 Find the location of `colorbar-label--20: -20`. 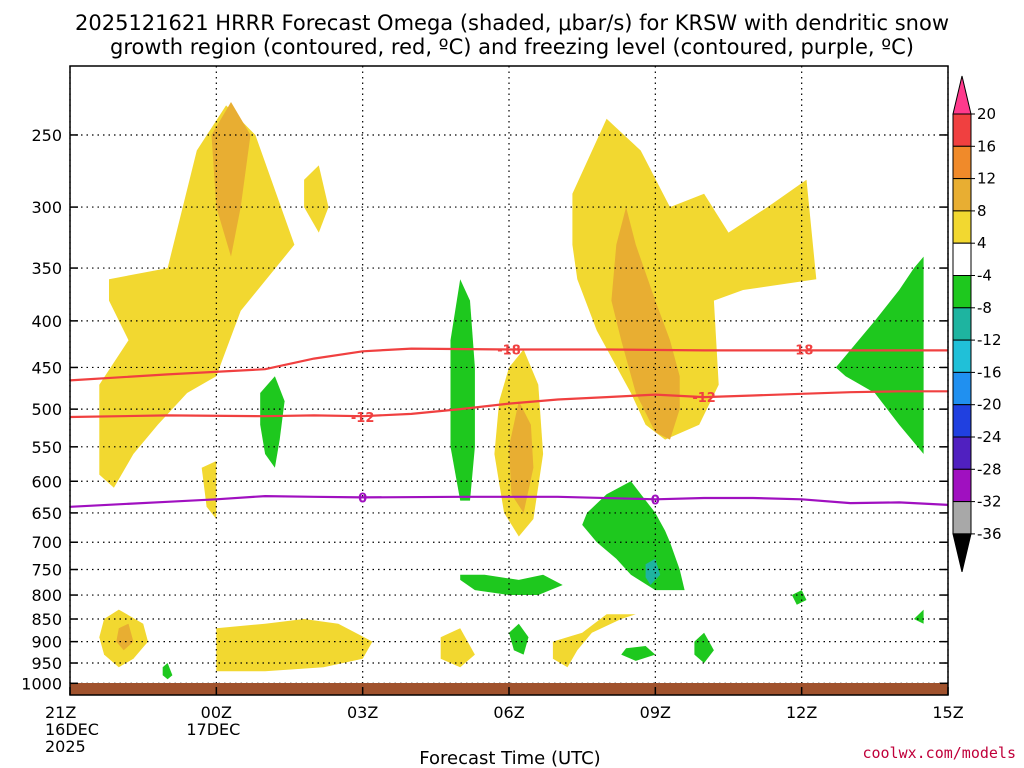

colorbar-label--20: -20 is located at coordinates (989, 405).